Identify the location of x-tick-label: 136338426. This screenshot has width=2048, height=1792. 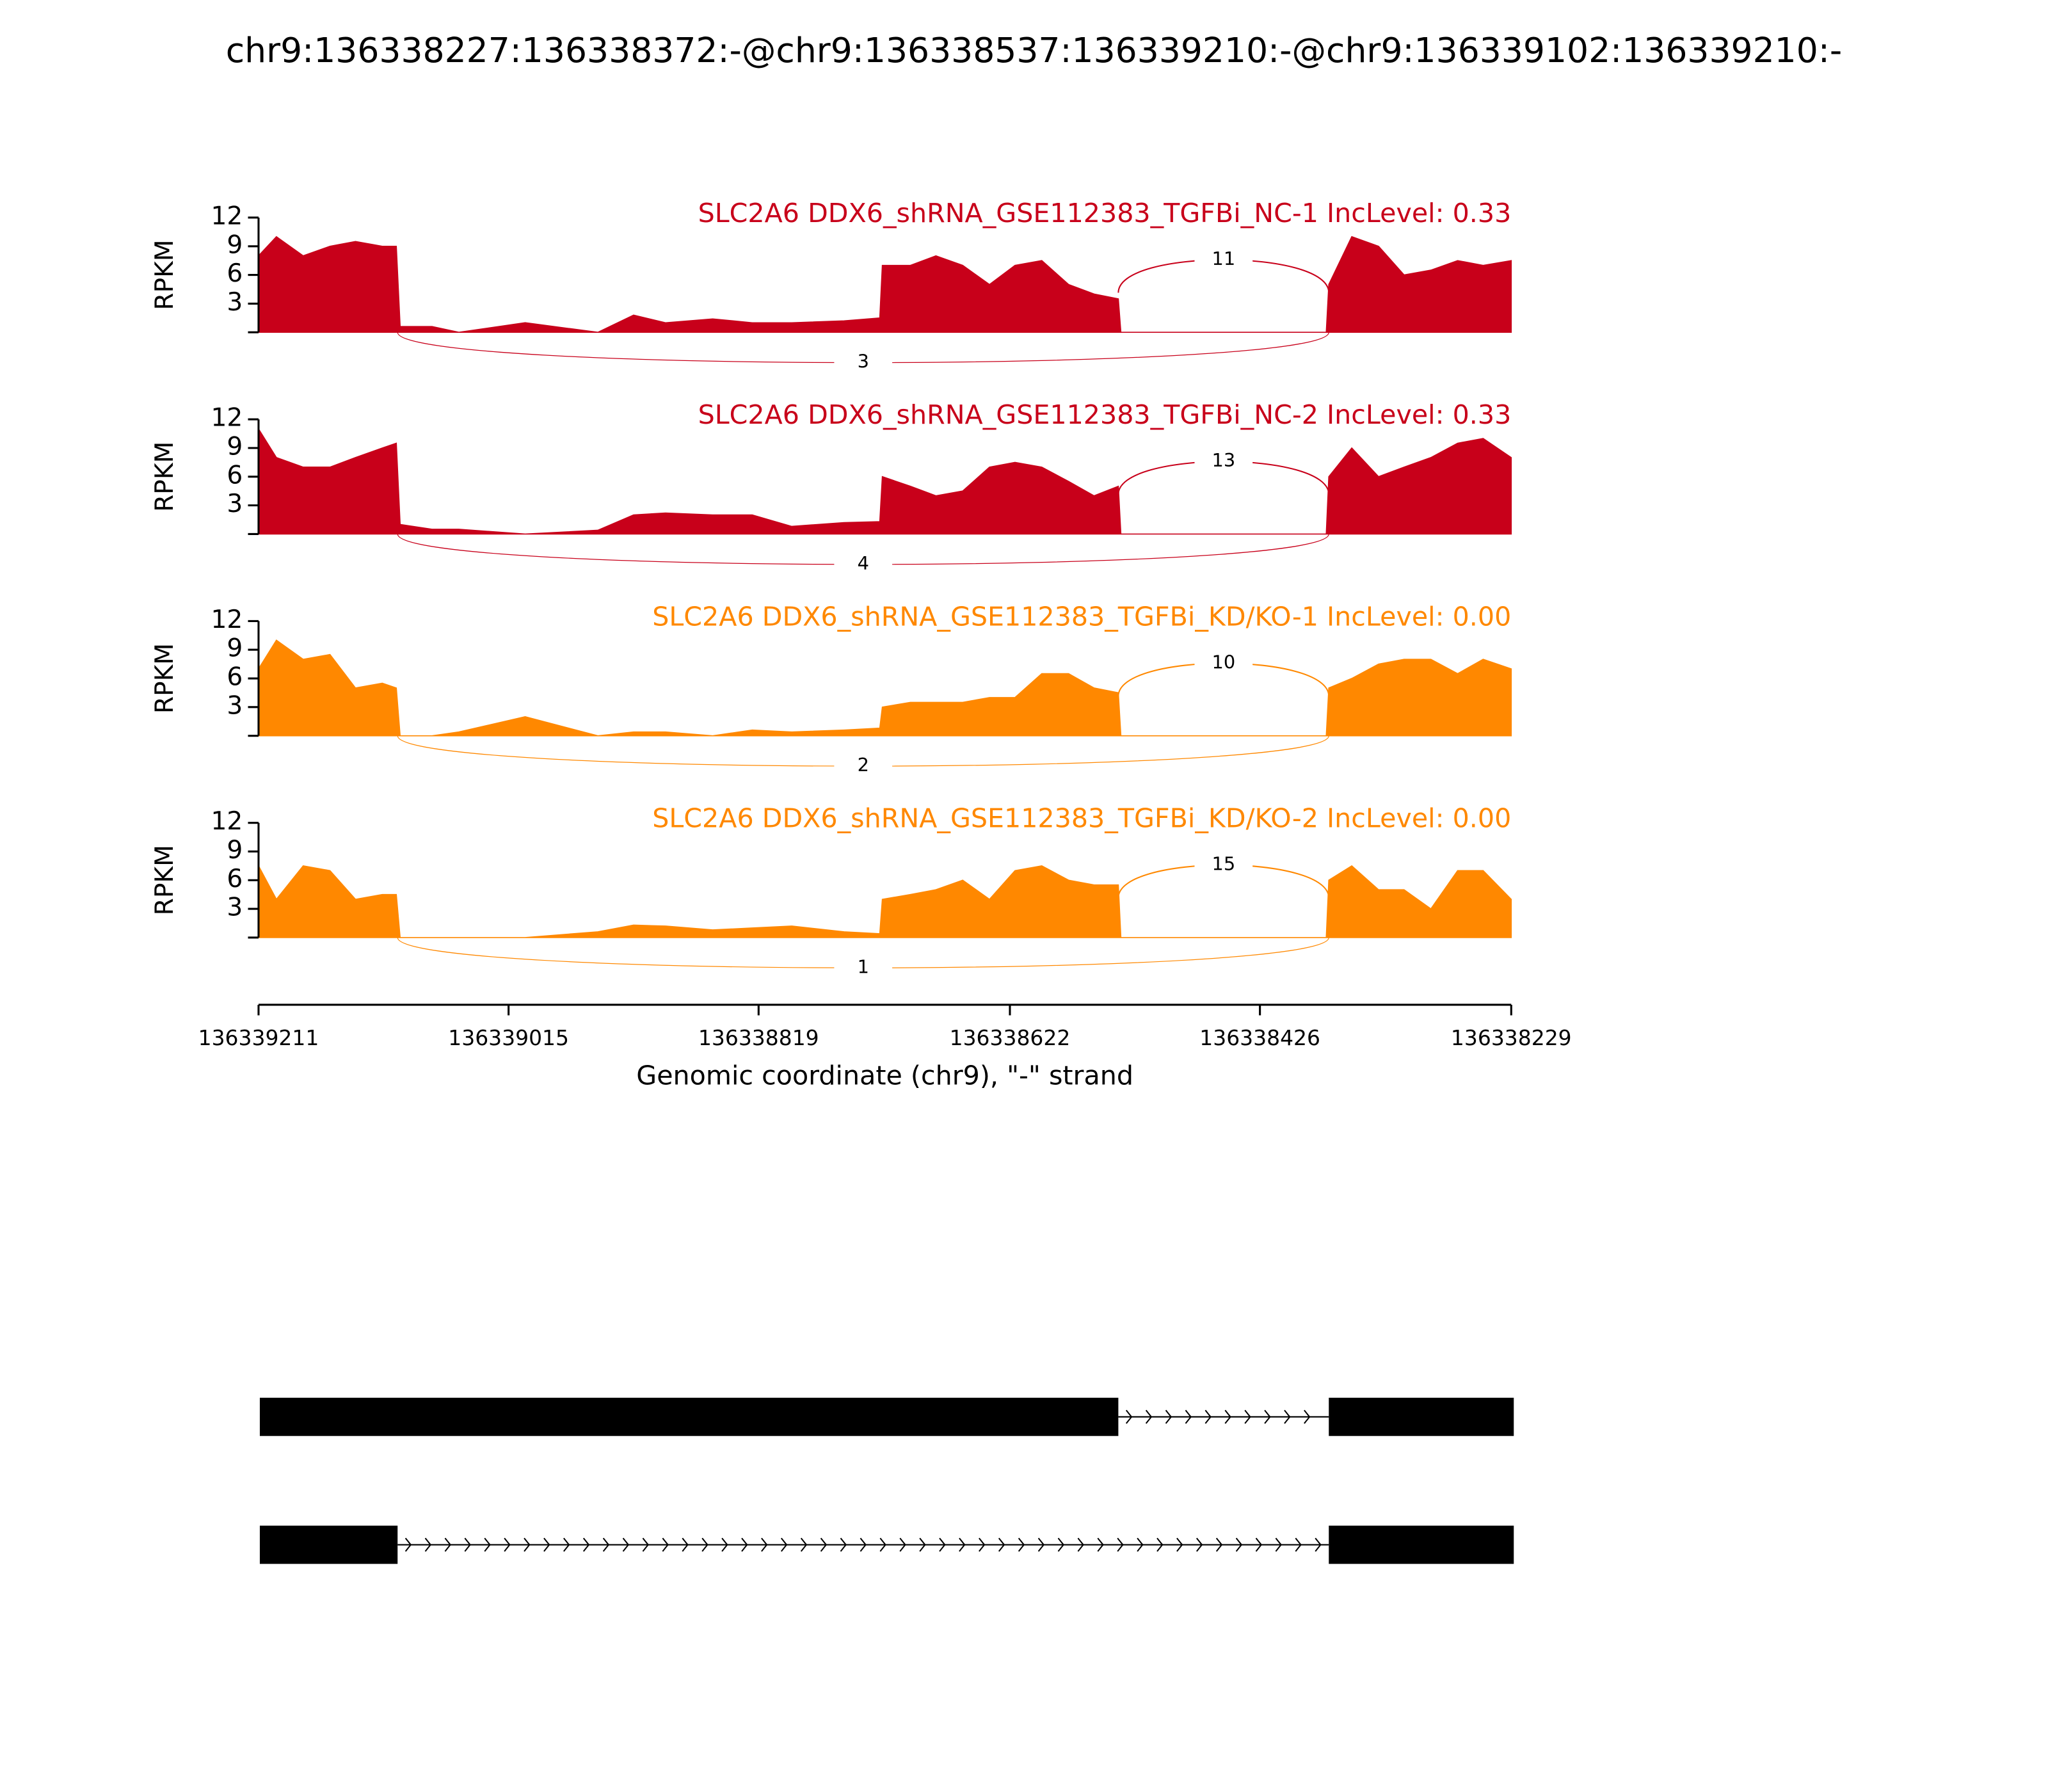
(1259, 1037).